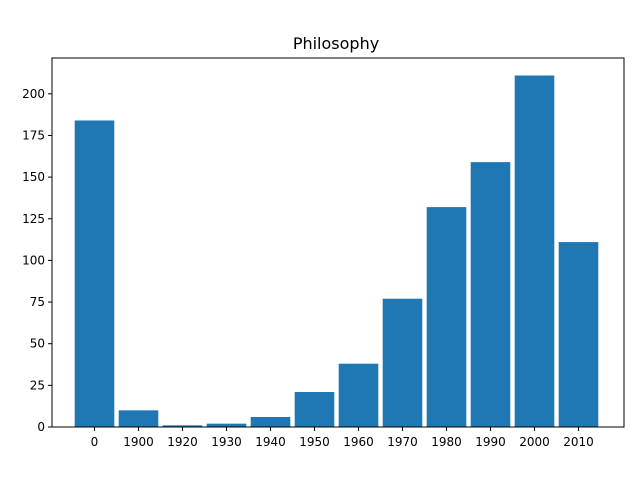 Image resolution: width=640 pixels, height=480 pixels. Describe the element at coordinates (314, 409) in the screenshot. I see `bar-1950` at that location.